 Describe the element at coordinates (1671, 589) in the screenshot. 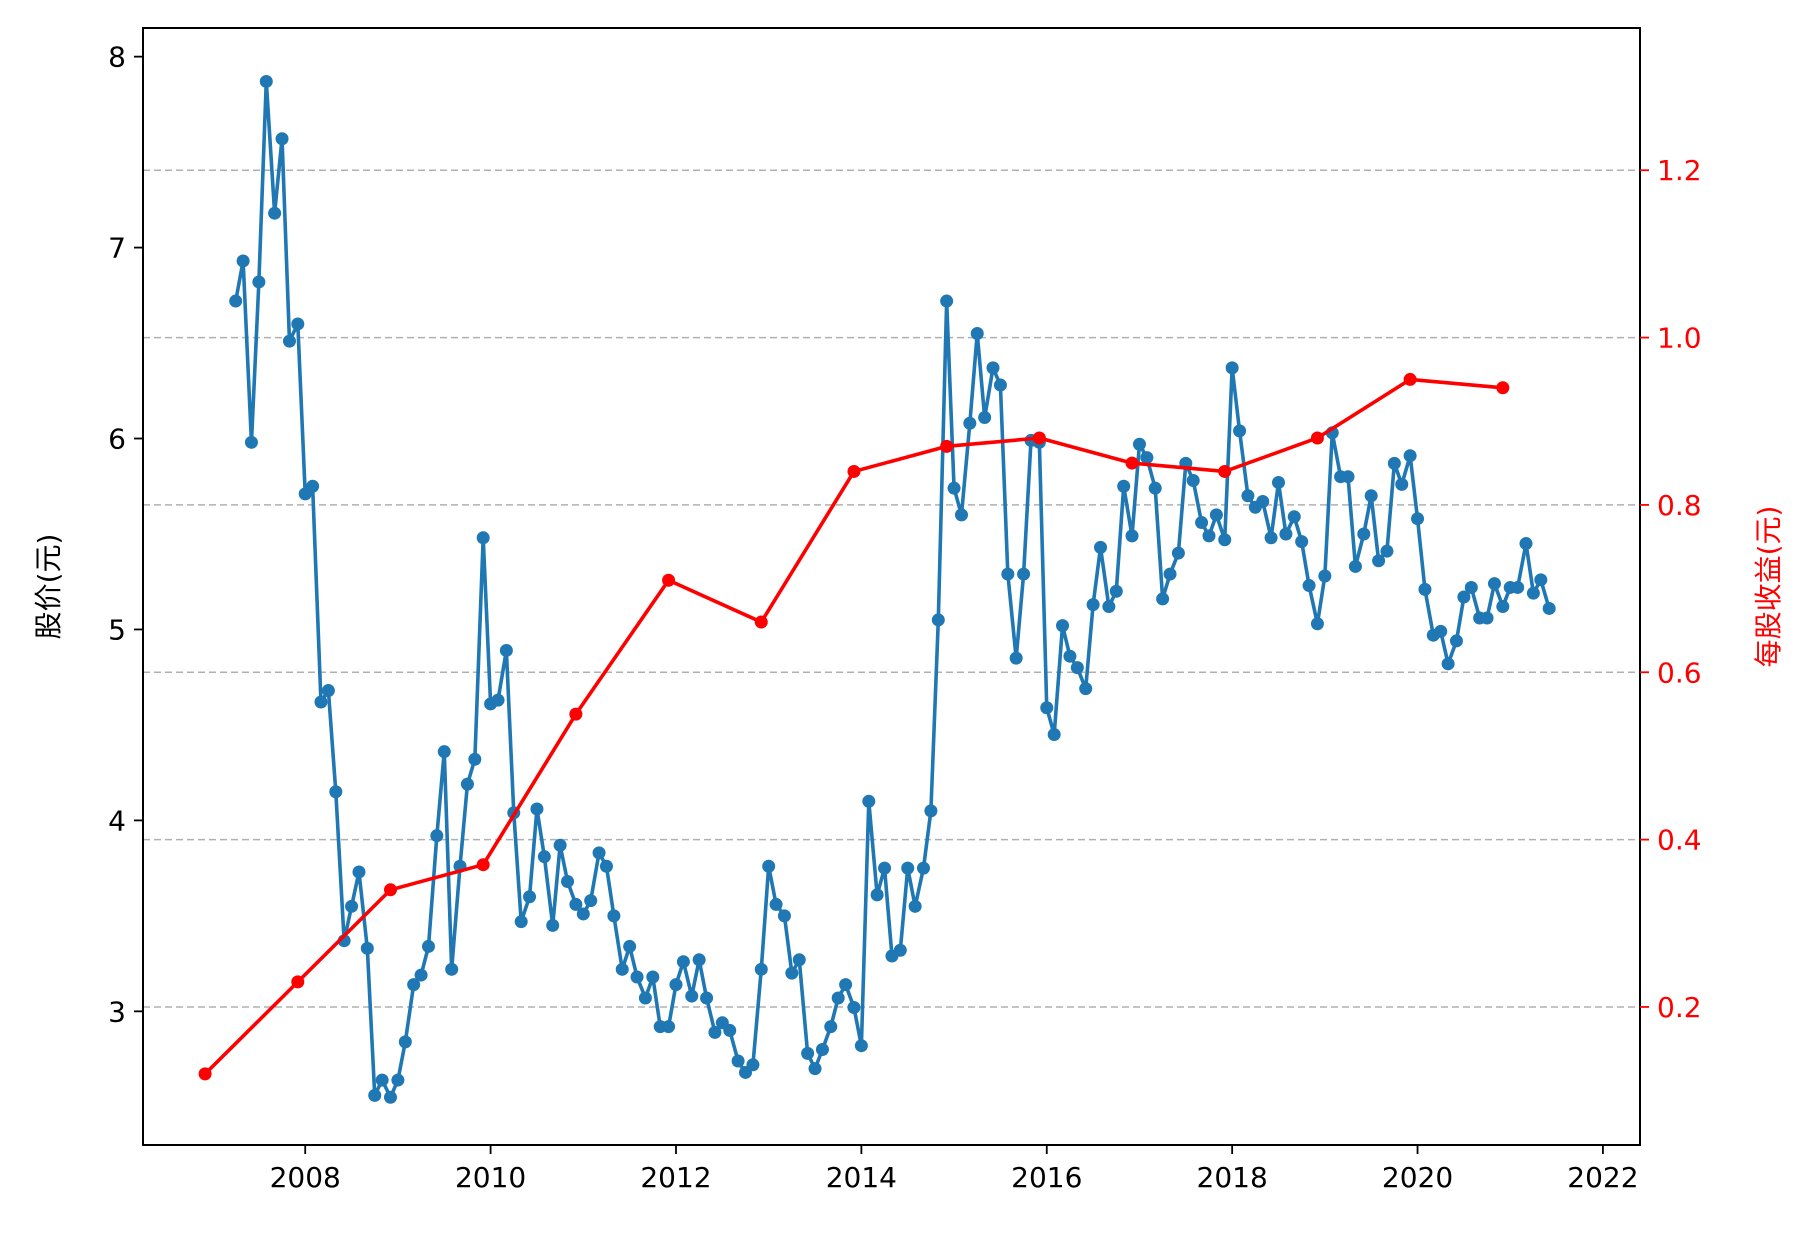

I see `right-y-axis: 0.2 0.4 0.6 0.8 1.0 1.2` at that location.